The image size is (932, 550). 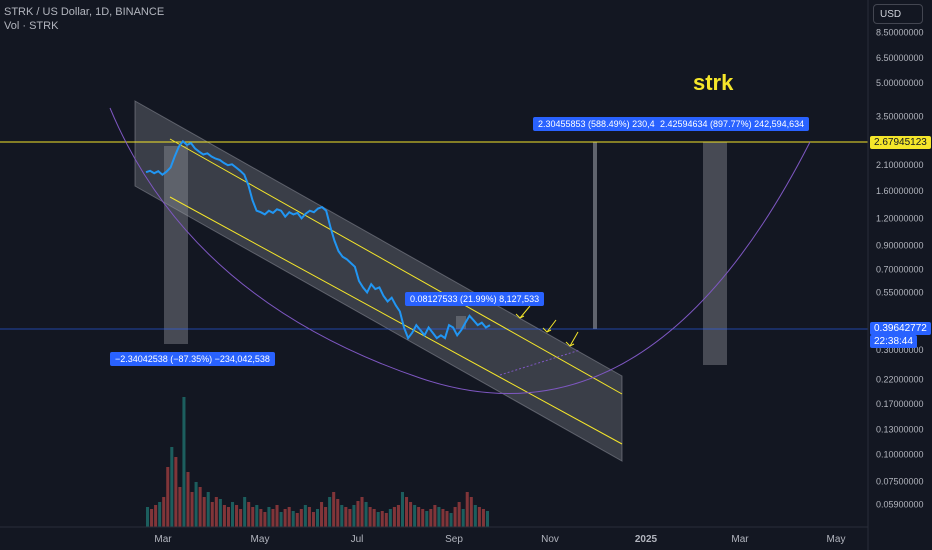 What do you see at coordinates (84, 12) in the screenshot?
I see `symbol-title: STRK / US Dollar, 1D, BINANCE` at bounding box center [84, 12].